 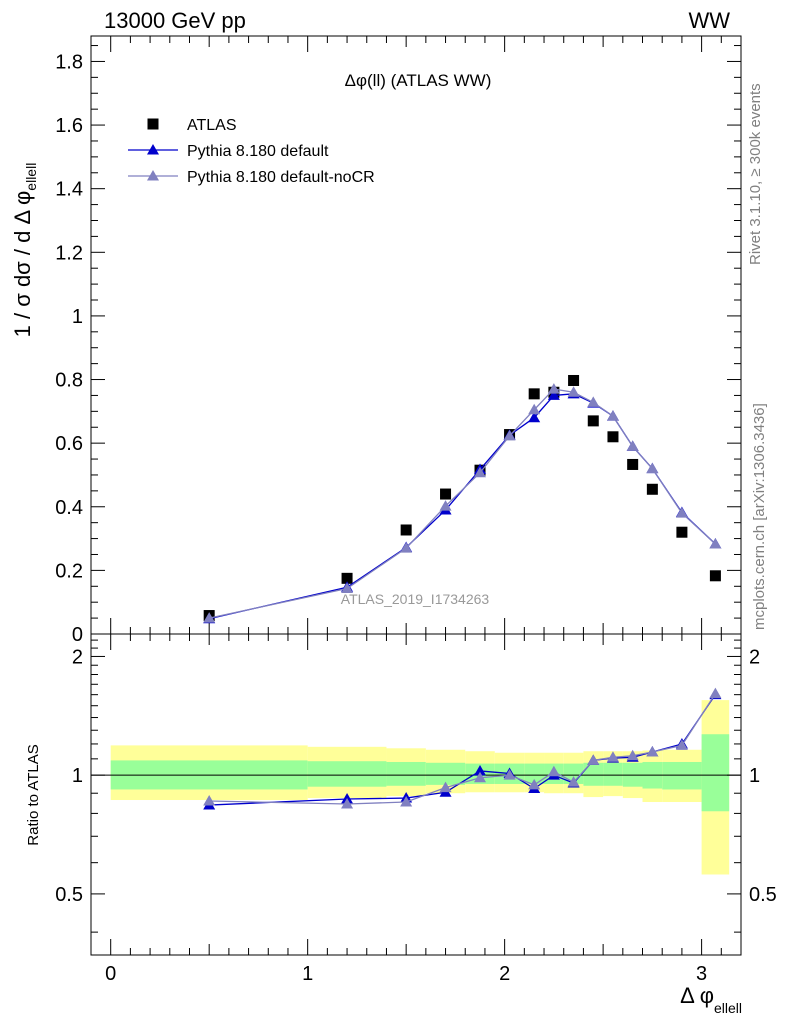 What do you see at coordinates (709, 20) in the screenshot?
I see `header-process-label: WW` at bounding box center [709, 20].